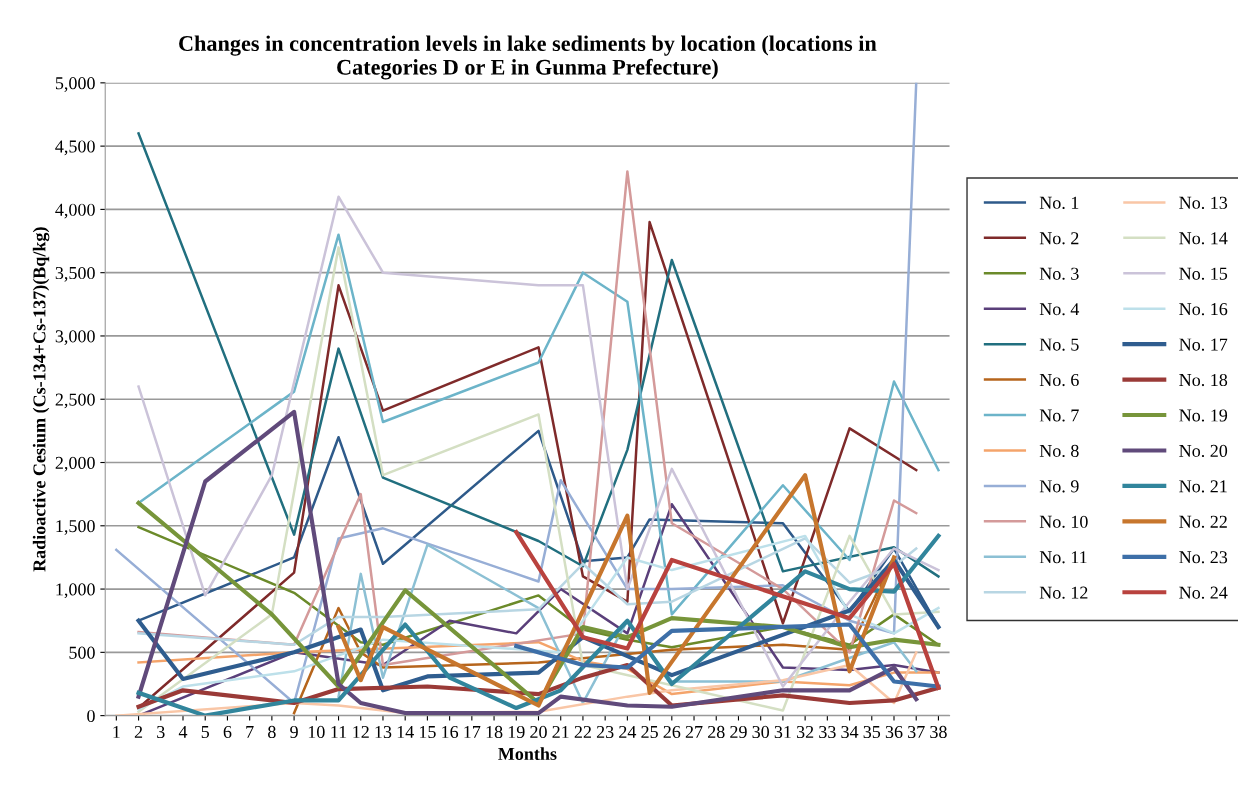  What do you see at coordinates (1059, 309) in the screenshot?
I see `legend-label: No. 4` at bounding box center [1059, 309].